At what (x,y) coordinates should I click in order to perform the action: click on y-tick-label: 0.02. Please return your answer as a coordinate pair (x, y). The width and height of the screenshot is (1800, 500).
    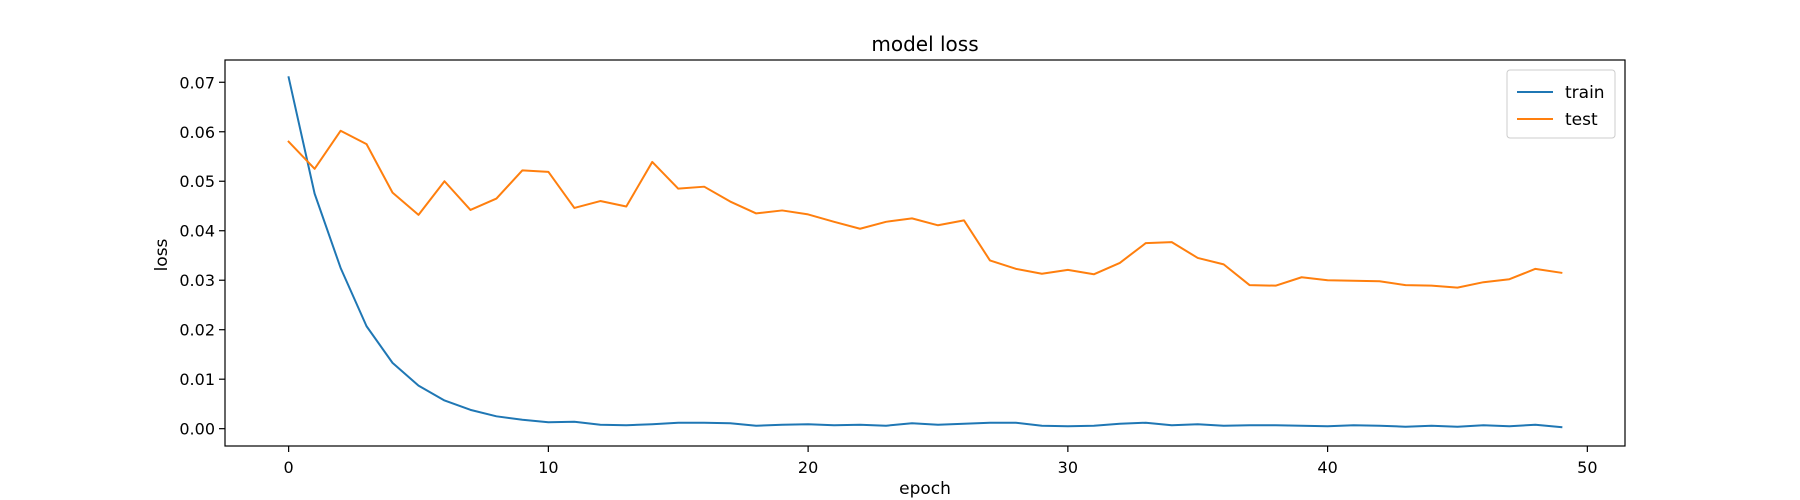
    Looking at the image, I should click on (197, 330).